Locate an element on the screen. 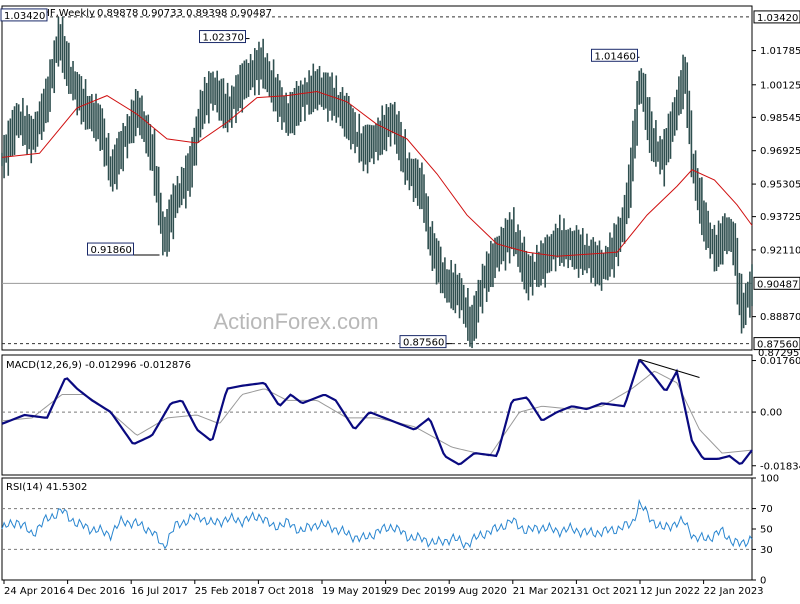 The image size is (800, 604). level-label: 0.90487 is located at coordinates (777, 284).